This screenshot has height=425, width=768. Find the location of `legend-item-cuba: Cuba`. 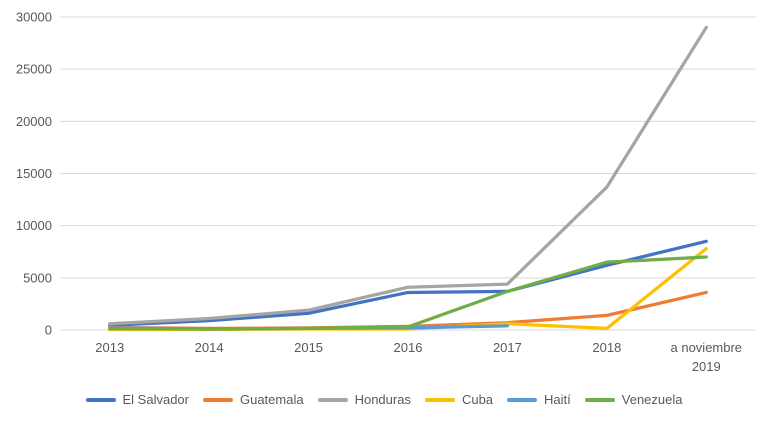

legend-item-cuba: Cuba is located at coordinates (459, 399).